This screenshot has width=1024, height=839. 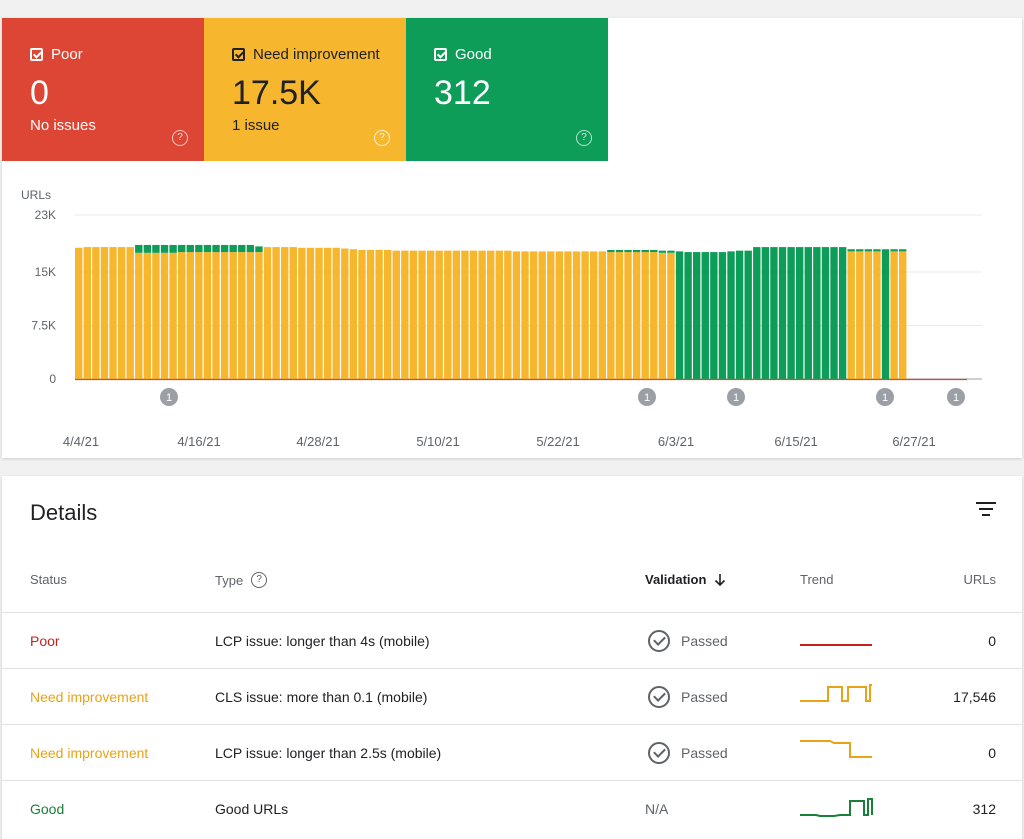 What do you see at coordinates (198, 441) in the screenshot?
I see `x-tick-label: 4/16/21` at bounding box center [198, 441].